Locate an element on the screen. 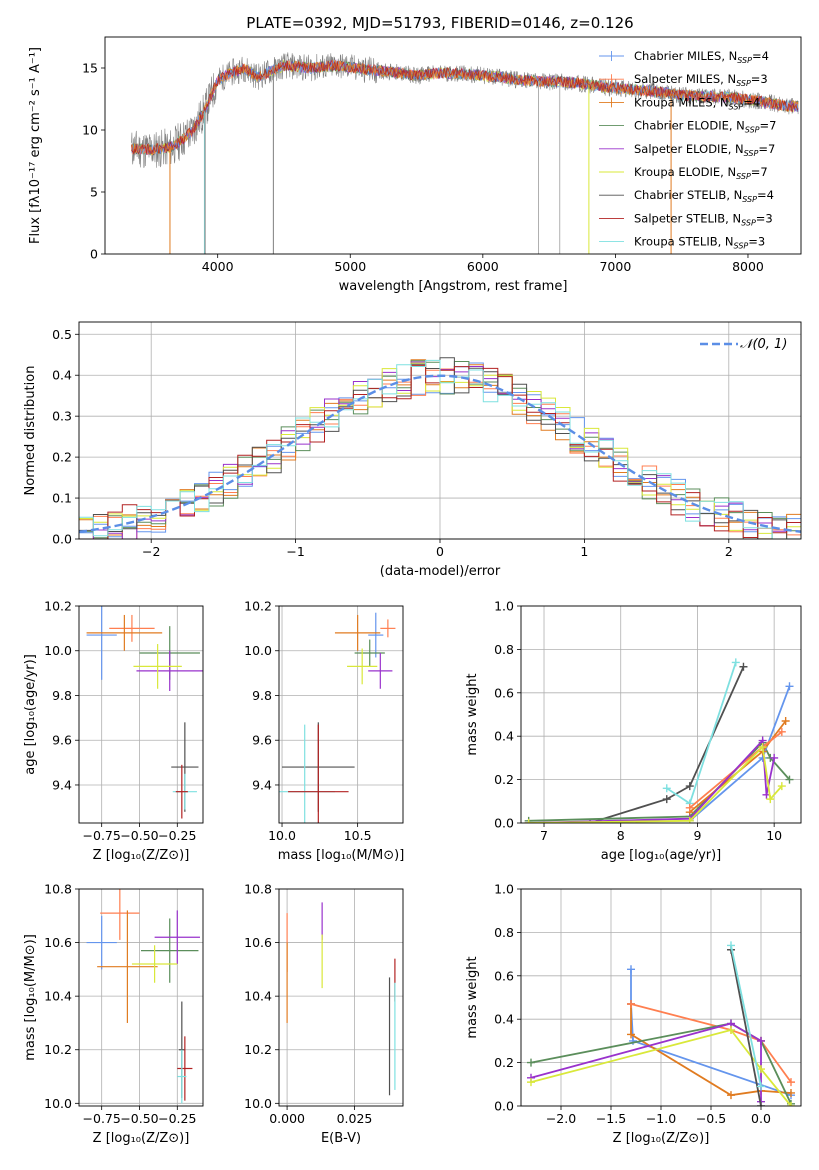  x-tick-label: 1 is located at coordinates (584, 551).